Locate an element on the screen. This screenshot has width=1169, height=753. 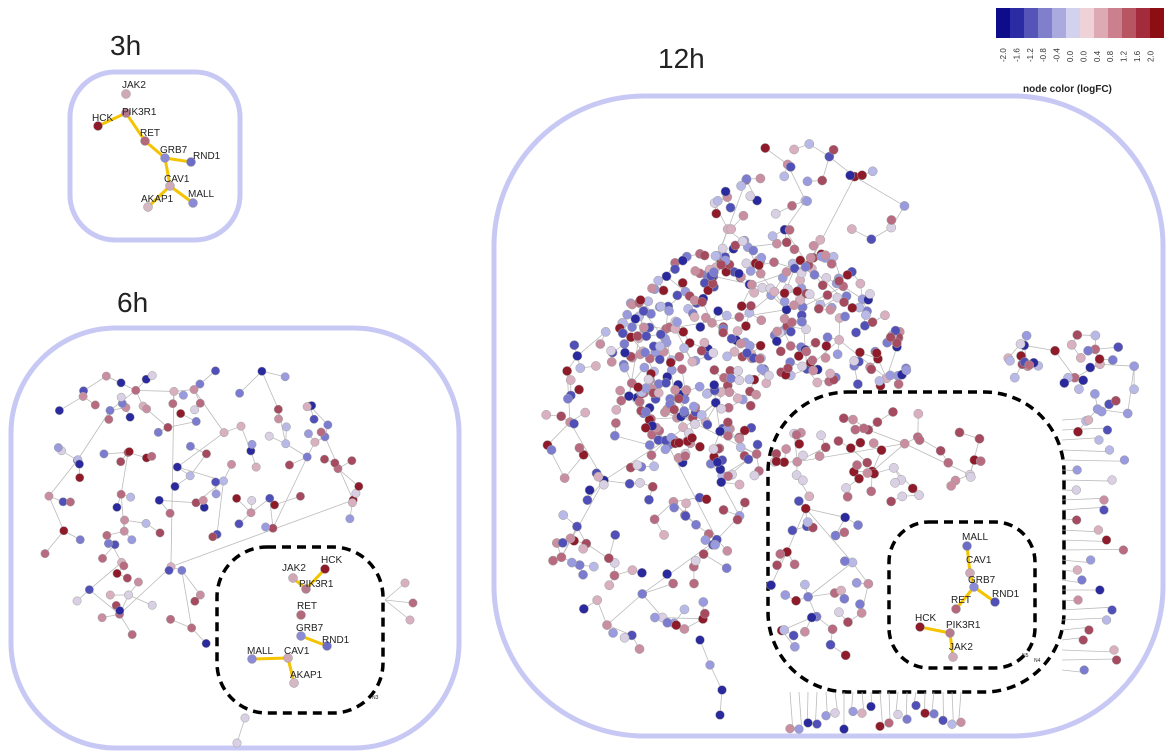
node-rnd1-6h is located at coordinates (327, 646).